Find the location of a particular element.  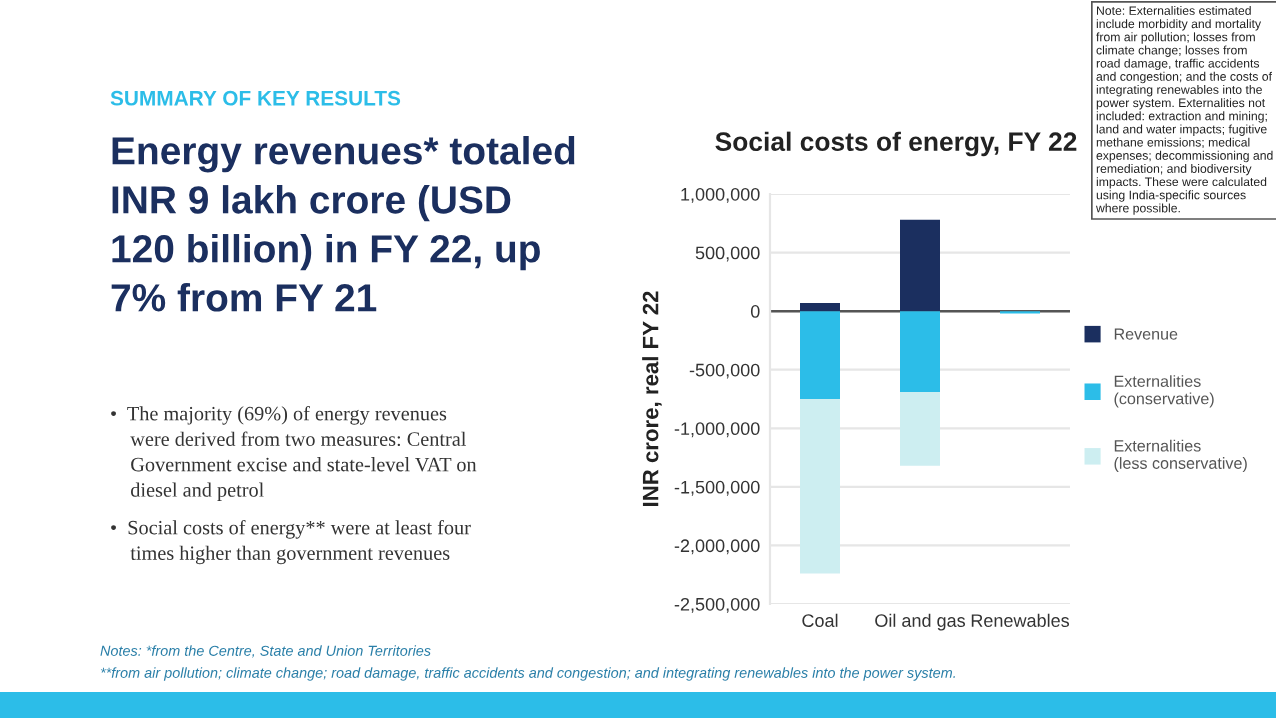

legend-label: Externalities (conservative) is located at coordinates (1164, 391).